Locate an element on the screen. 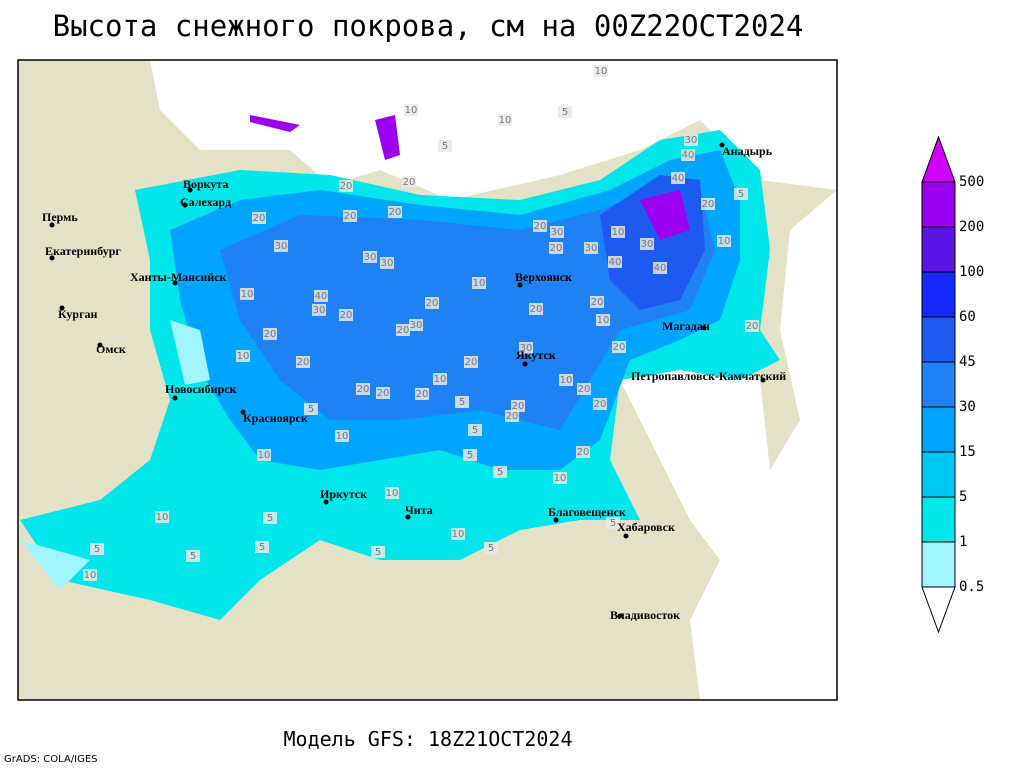  city-label: Петропавловск-Камчатский is located at coordinates (708, 376).